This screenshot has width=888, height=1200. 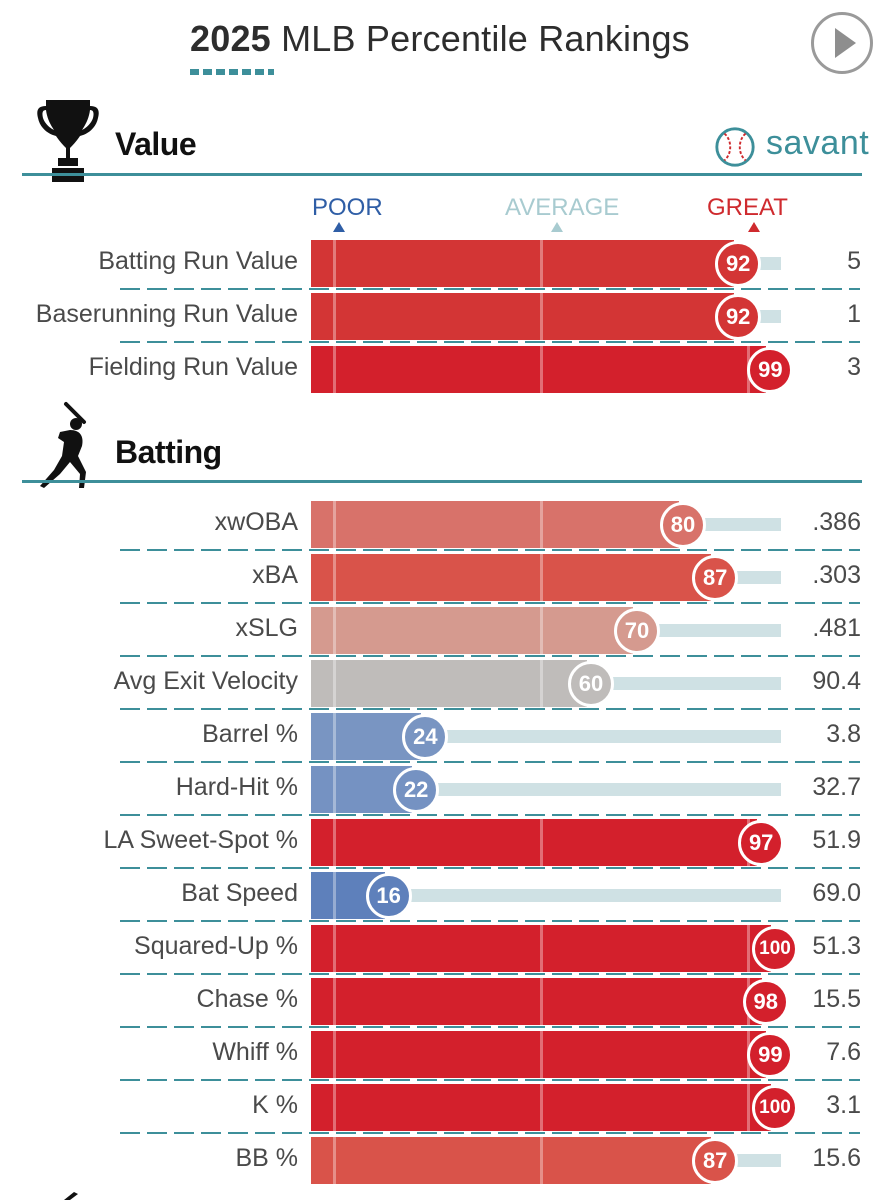 What do you see at coordinates (232, 72) in the screenshot?
I see `title-underline` at bounding box center [232, 72].